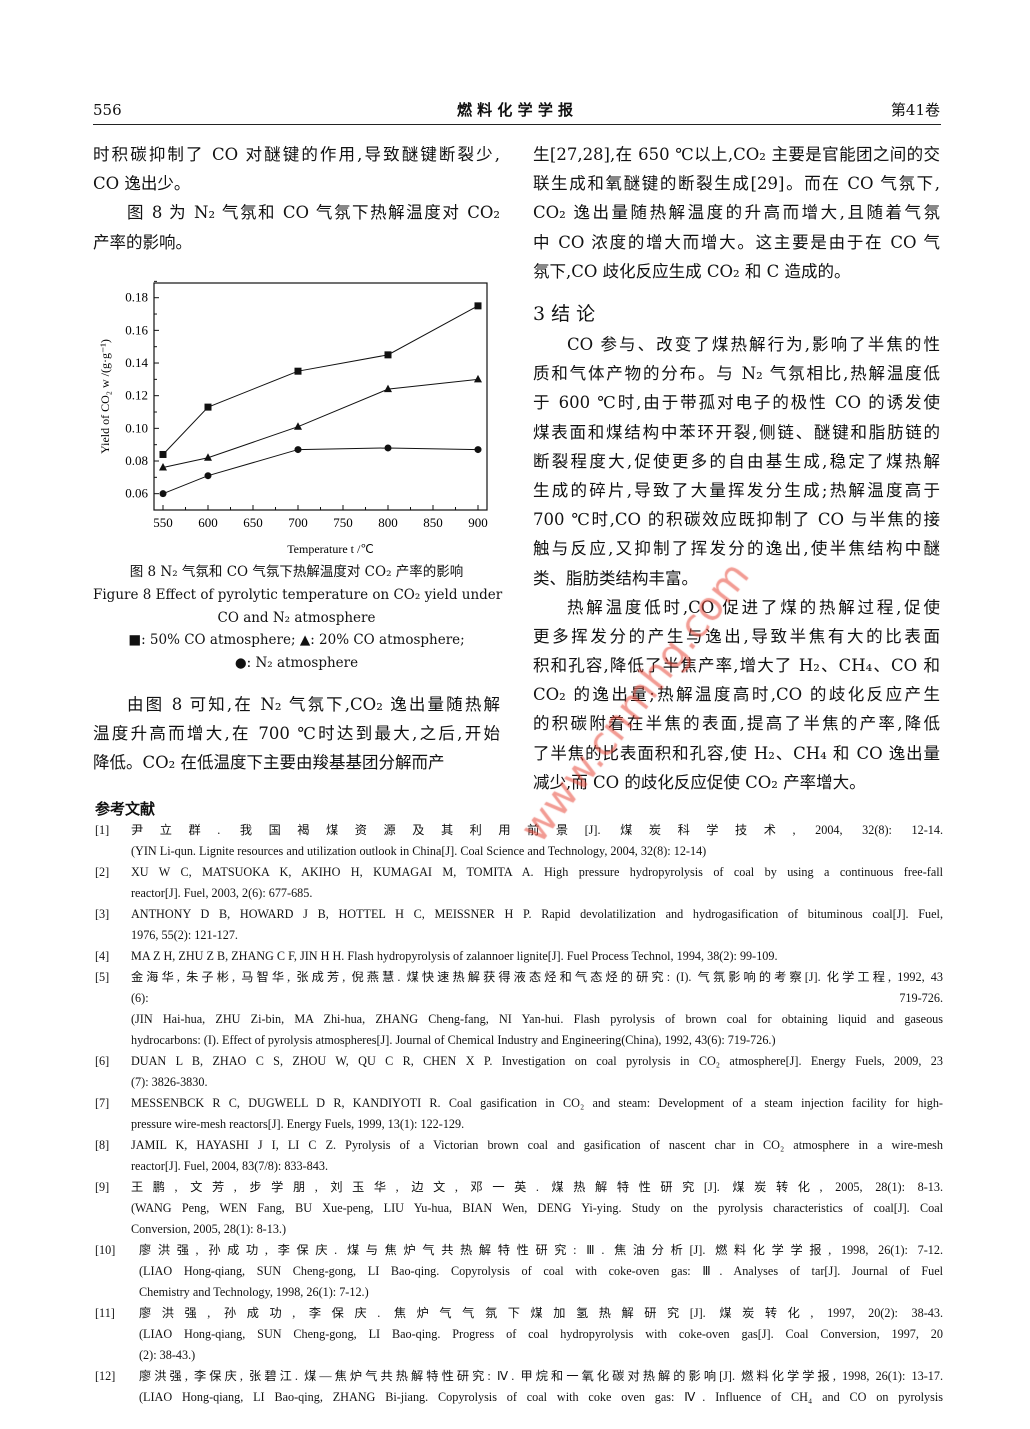  What do you see at coordinates (102, 872) in the screenshot?
I see `reference-number: [2]` at bounding box center [102, 872].